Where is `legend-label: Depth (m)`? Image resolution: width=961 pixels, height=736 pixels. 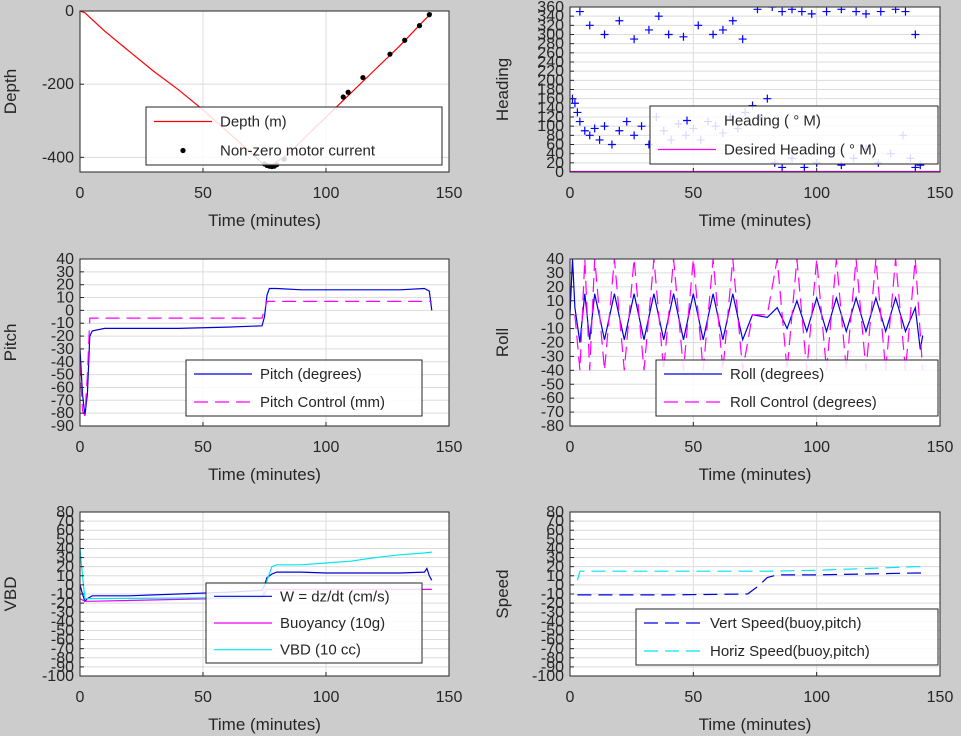
legend-label: Depth (m) is located at coordinates (253, 122).